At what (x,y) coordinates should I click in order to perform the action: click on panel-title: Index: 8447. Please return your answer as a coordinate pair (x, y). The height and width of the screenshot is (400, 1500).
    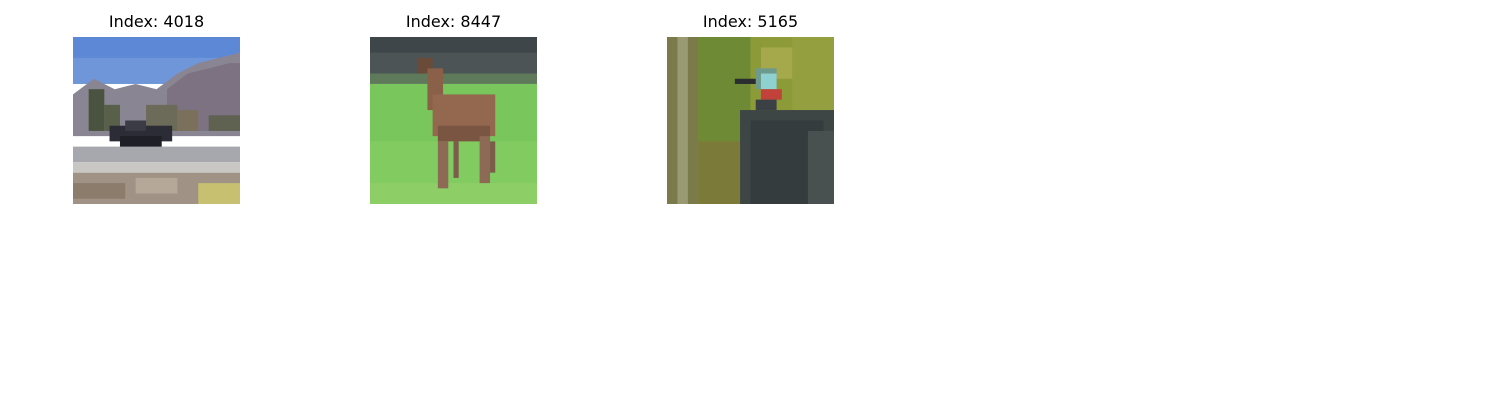
    Looking at the image, I should click on (453, 21).